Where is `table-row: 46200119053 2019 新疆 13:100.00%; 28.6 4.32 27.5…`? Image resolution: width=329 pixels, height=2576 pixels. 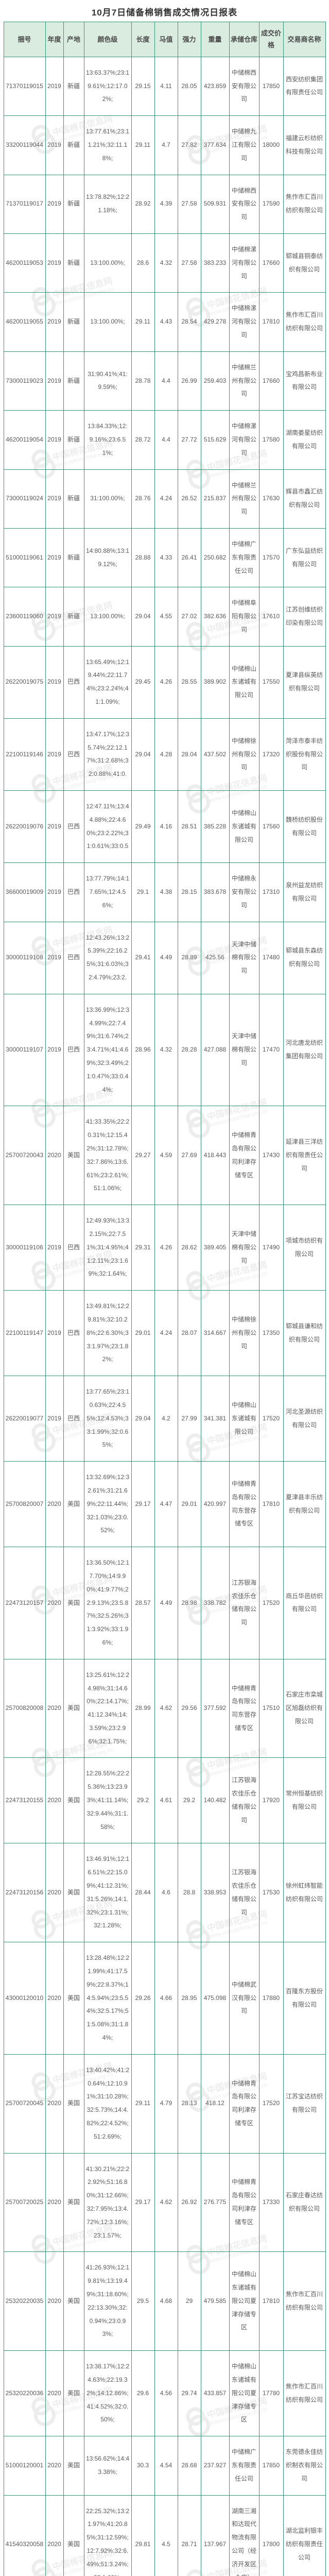
table-row: 46200119053 2019 新疆 13:100.00%; 28.6 4.32 27.5… is located at coordinates (164, 263).